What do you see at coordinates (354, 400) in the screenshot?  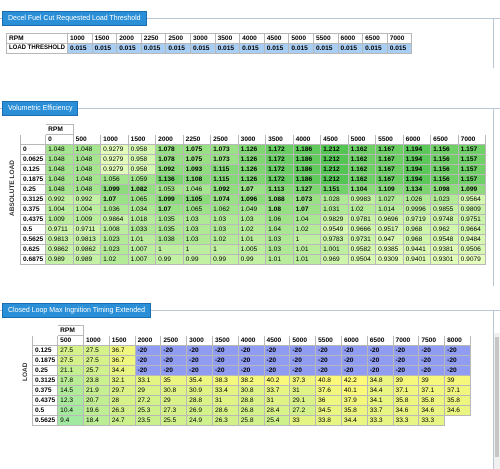 I see `timing-cell: 37.9` at bounding box center [354, 400].